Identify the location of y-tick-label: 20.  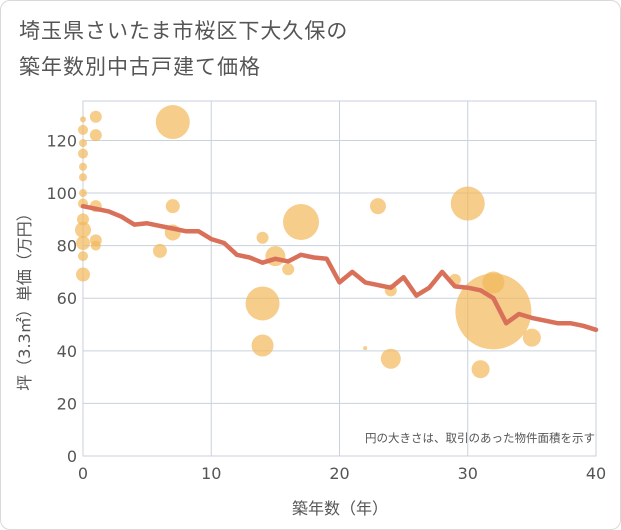
(67, 403).